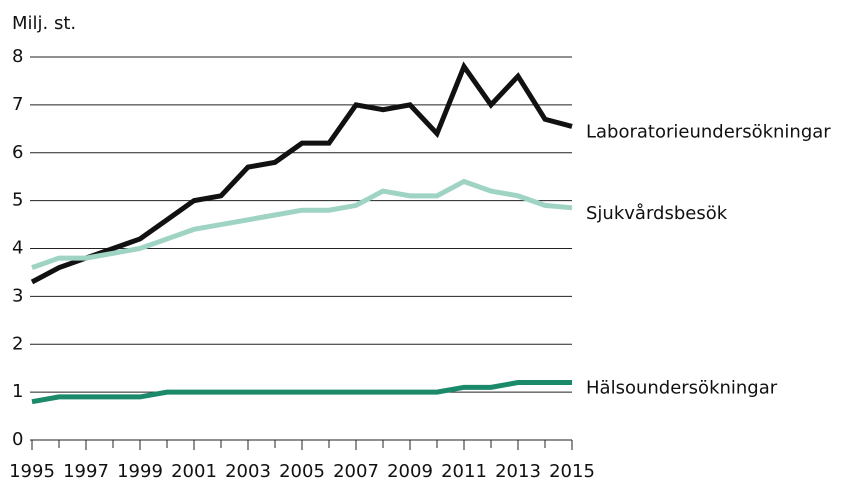 The height and width of the screenshot is (485, 850). What do you see at coordinates (44, 23) in the screenshot?
I see `y-axis-label: Milj. st.` at bounding box center [44, 23].